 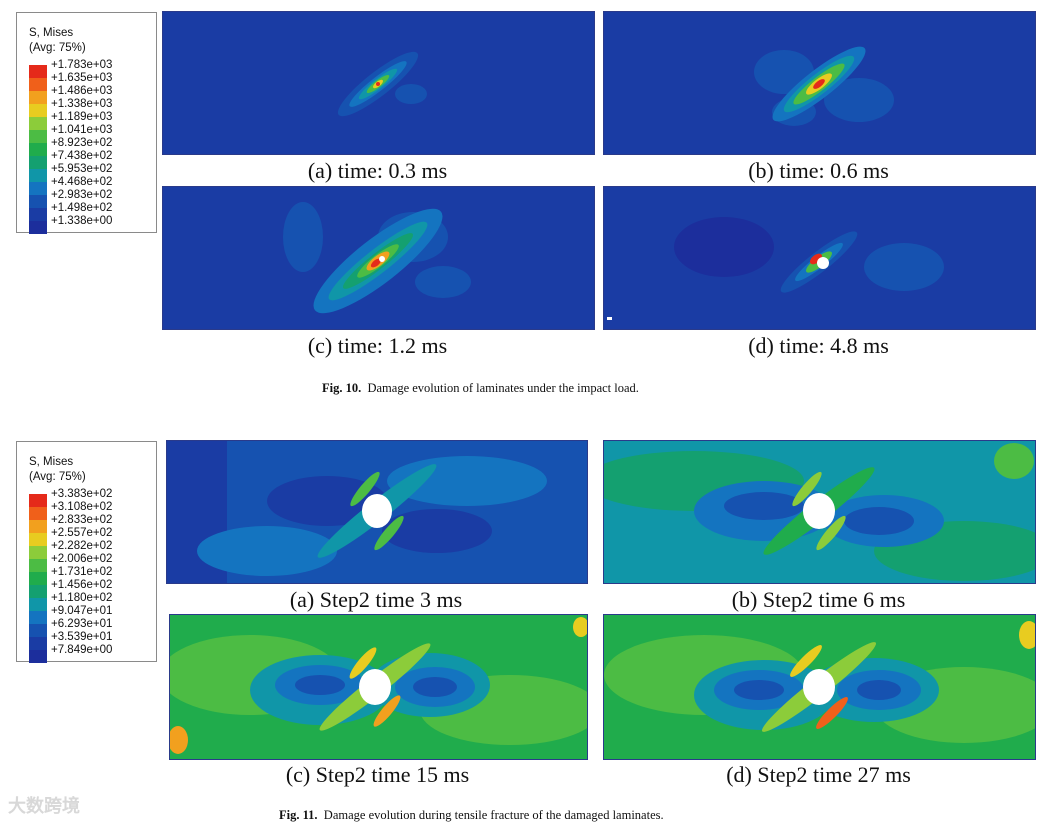 What do you see at coordinates (377, 345) in the screenshot?
I see `fig10-caption-c: (c) time: 1.2 ms` at bounding box center [377, 345].